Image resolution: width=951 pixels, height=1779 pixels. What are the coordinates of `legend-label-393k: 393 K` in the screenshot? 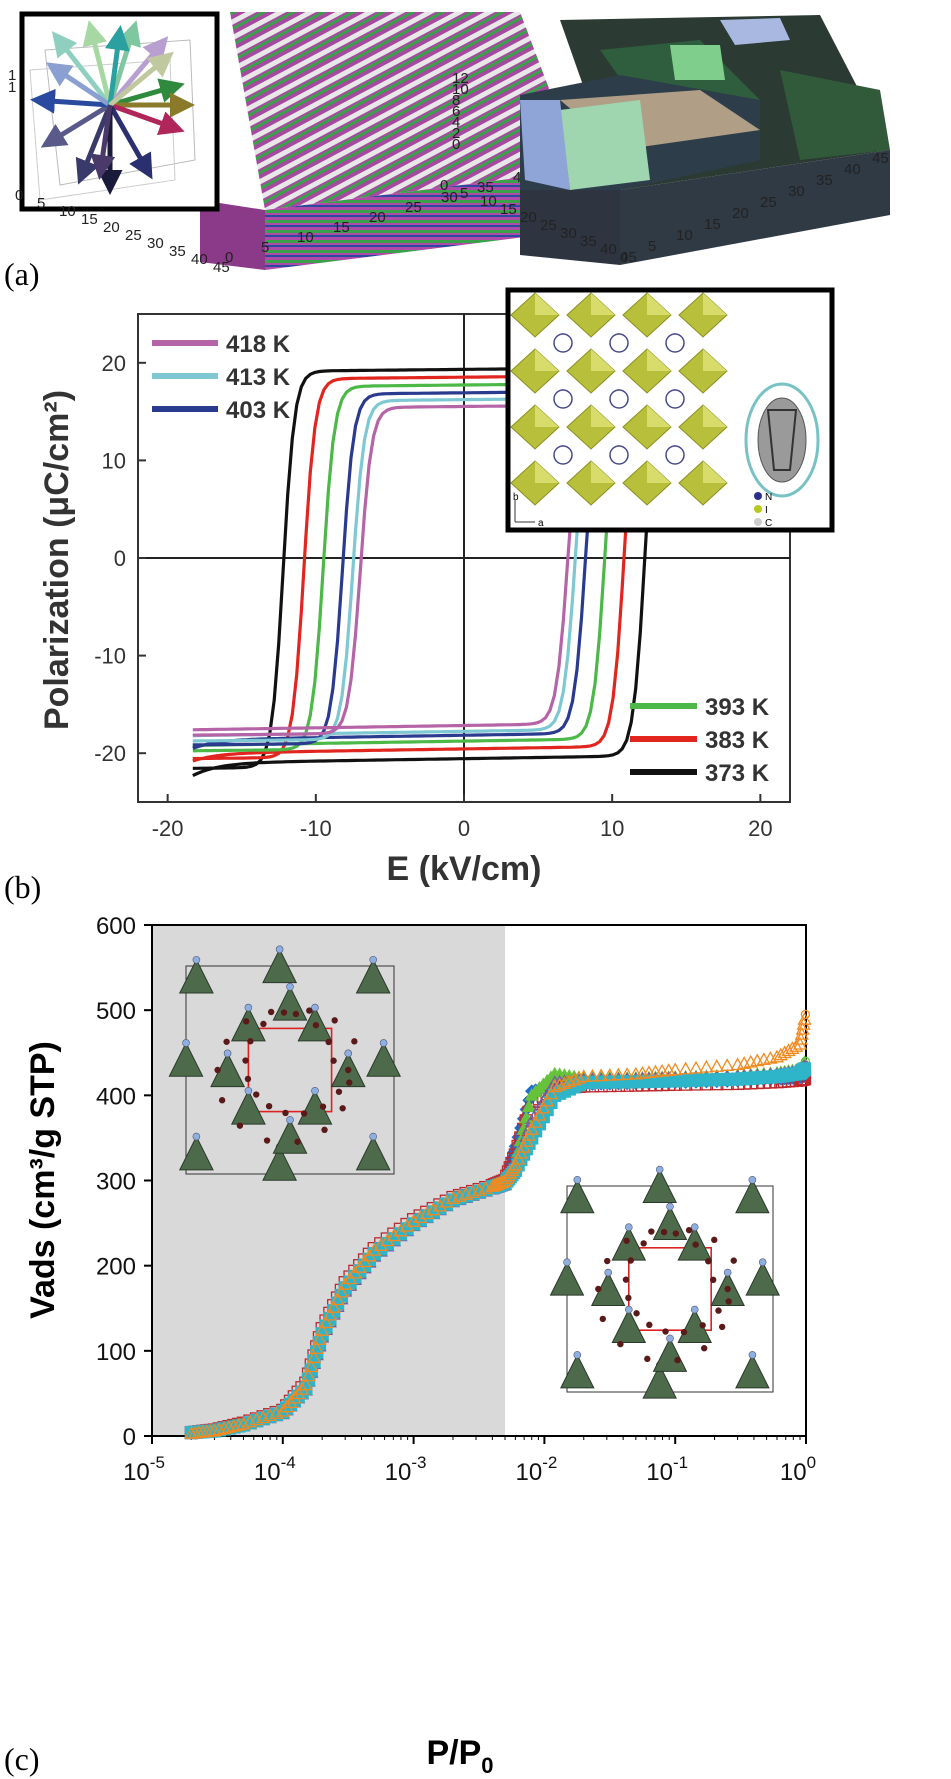 It's located at (737, 707).